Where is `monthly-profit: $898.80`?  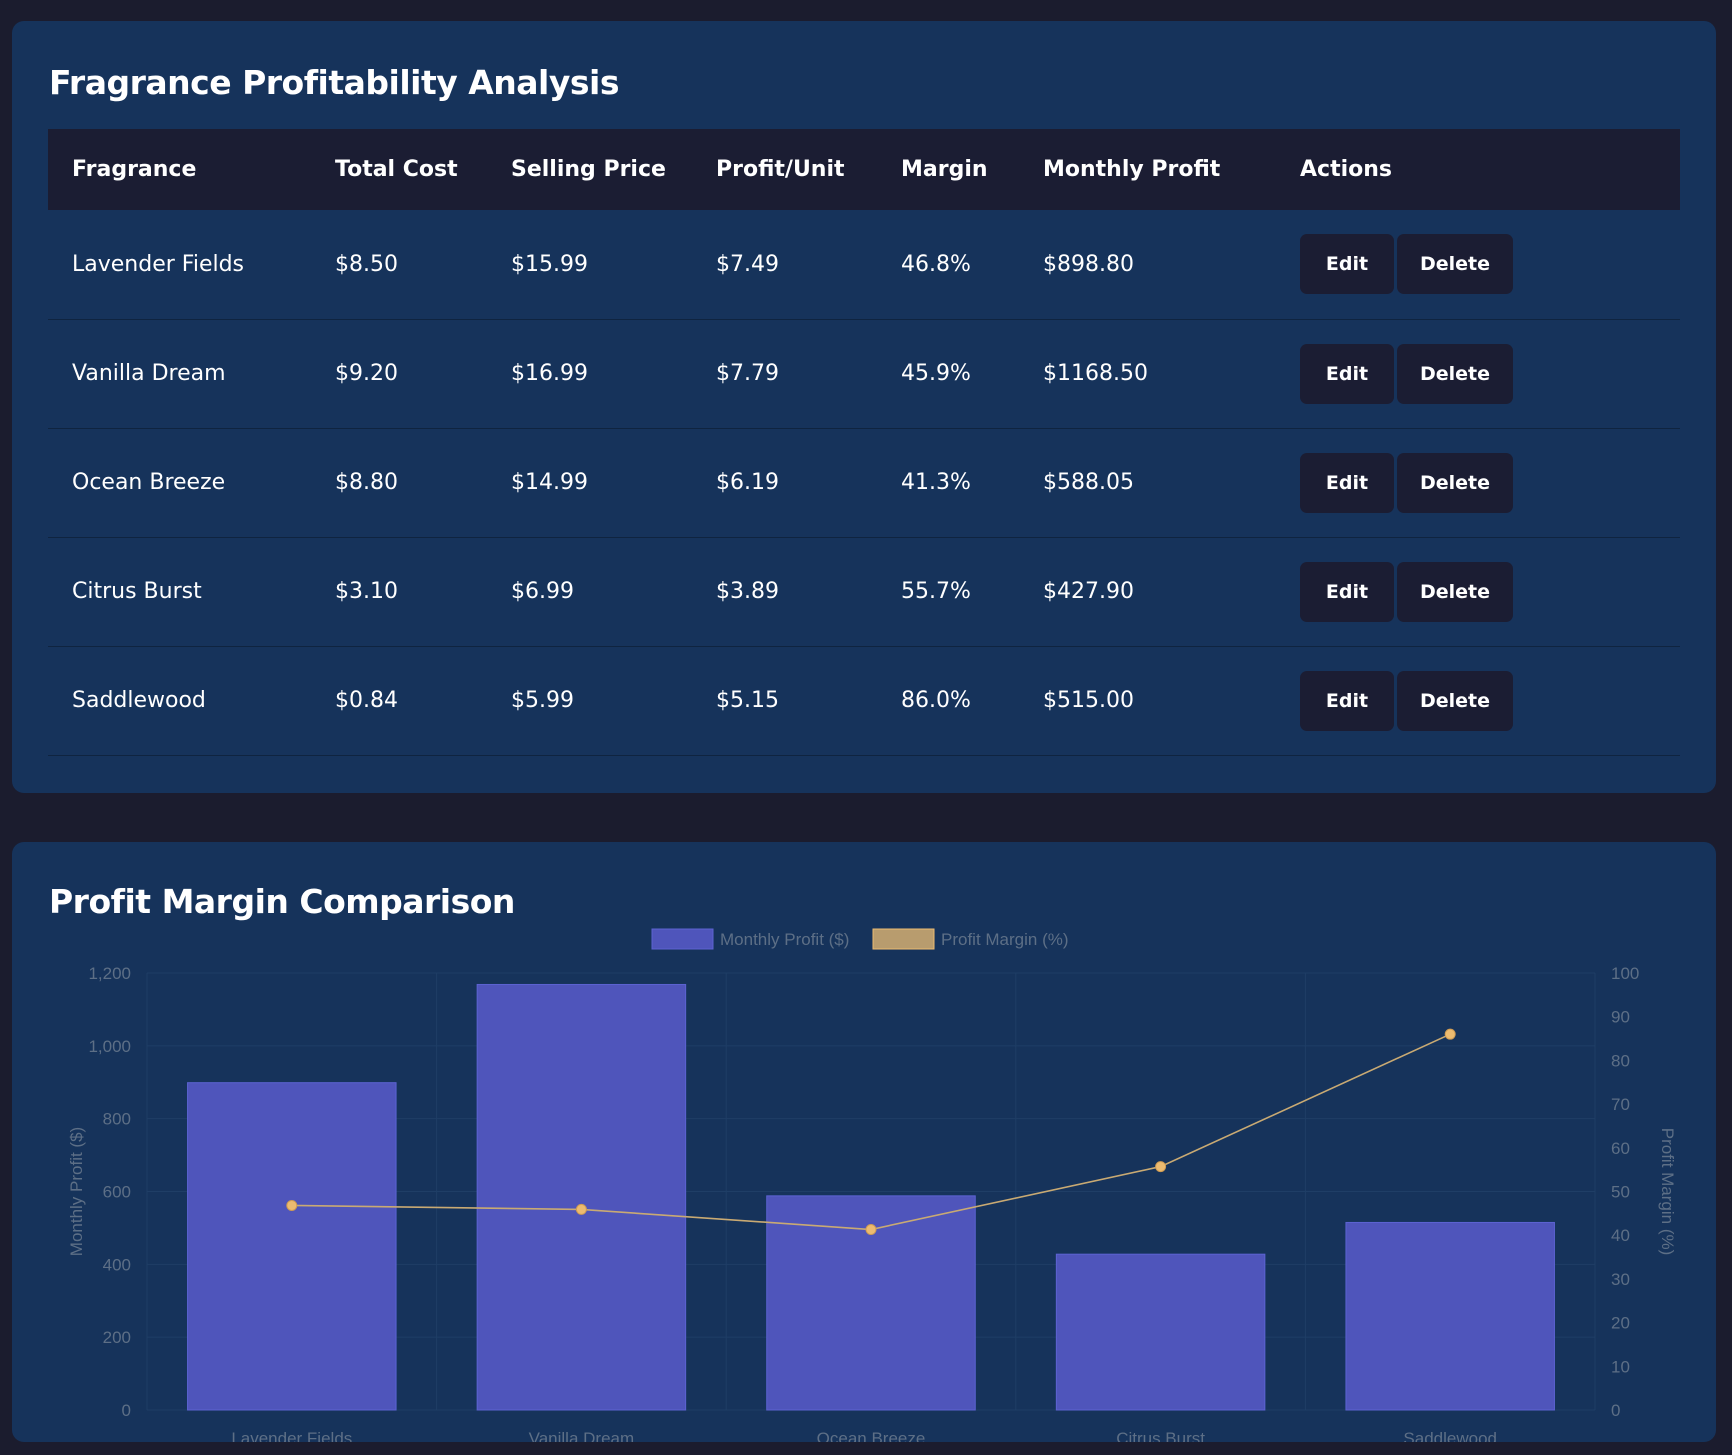
monthly-profit: $898.80 is located at coordinates (1088, 264).